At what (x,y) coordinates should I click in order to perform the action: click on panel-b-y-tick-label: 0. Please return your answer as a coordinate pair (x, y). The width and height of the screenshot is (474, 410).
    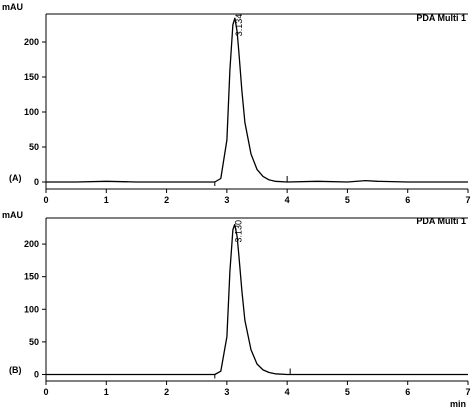
    Looking at the image, I should click on (36, 374).